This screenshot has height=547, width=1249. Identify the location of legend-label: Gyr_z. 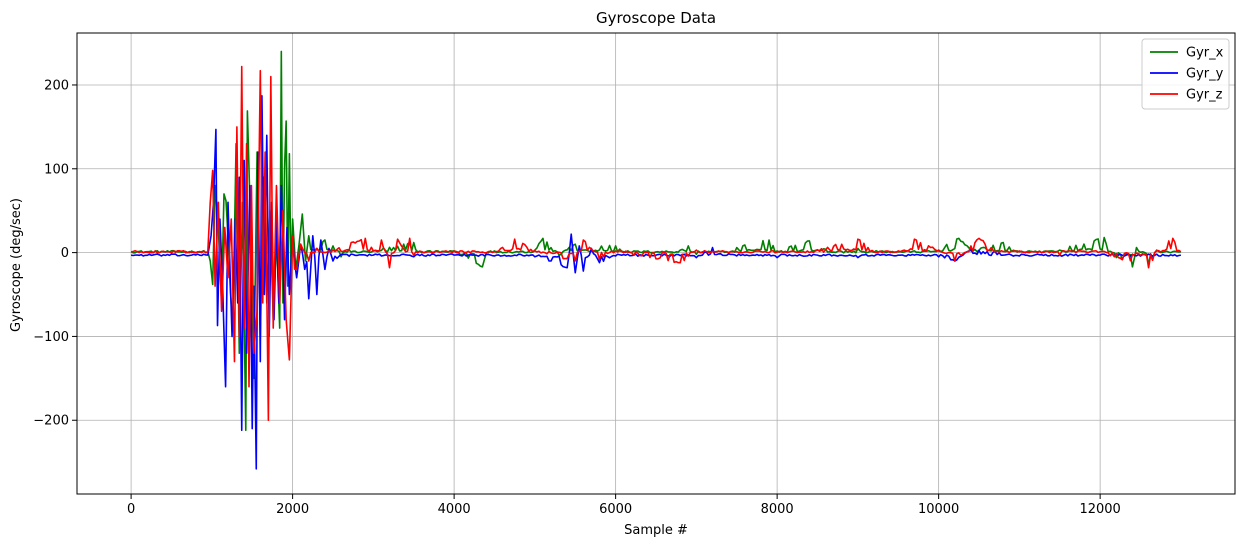
(1204, 95).